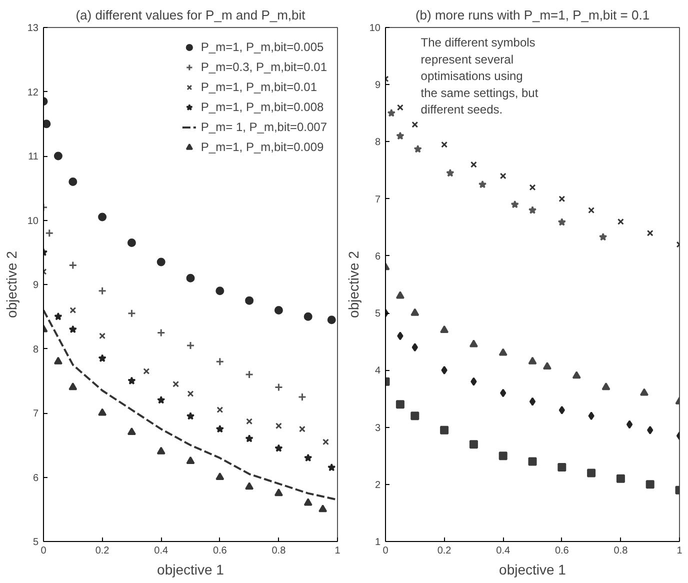  Describe the element at coordinates (532, 15) in the screenshot. I see `chart-title: (b) more runs with P_m=1, P_m,bit = 0.1` at that location.